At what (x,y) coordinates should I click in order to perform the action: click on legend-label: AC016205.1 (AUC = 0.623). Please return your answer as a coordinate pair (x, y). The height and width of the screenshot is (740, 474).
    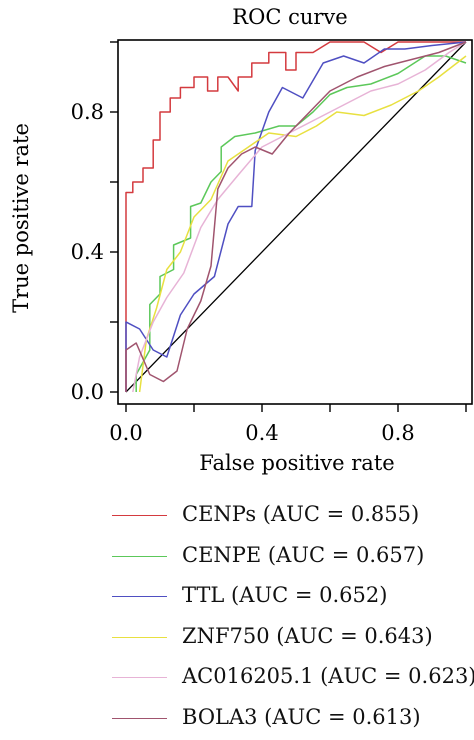
    Looking at the image, I should click on (328, 676).